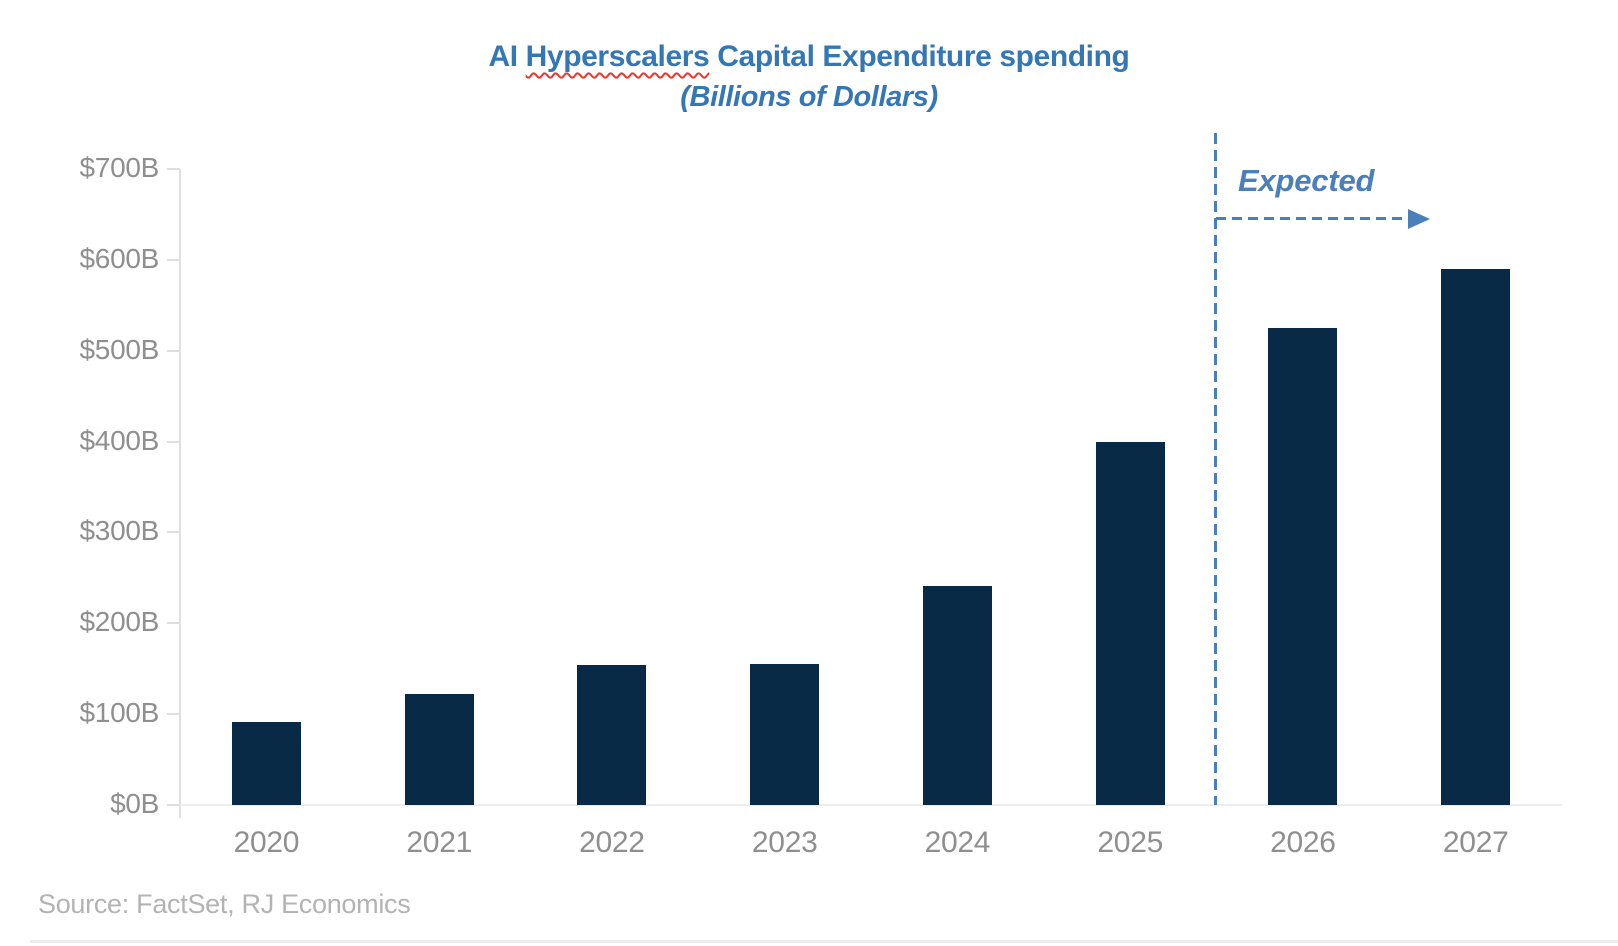 The image size is (1618, 946). I want to click on chart-subtitle: (Billions of Dollars), so click(809, 96).